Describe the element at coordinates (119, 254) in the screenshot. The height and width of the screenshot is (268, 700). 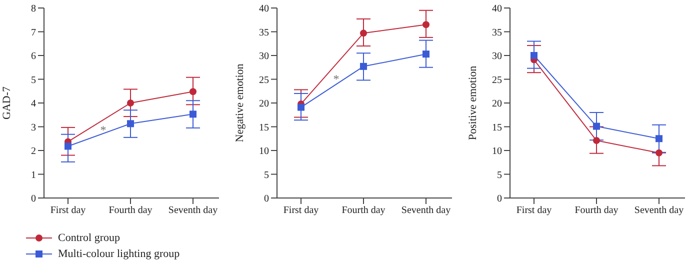
I see `legend-label: Multi-colour lighting group` at that location.